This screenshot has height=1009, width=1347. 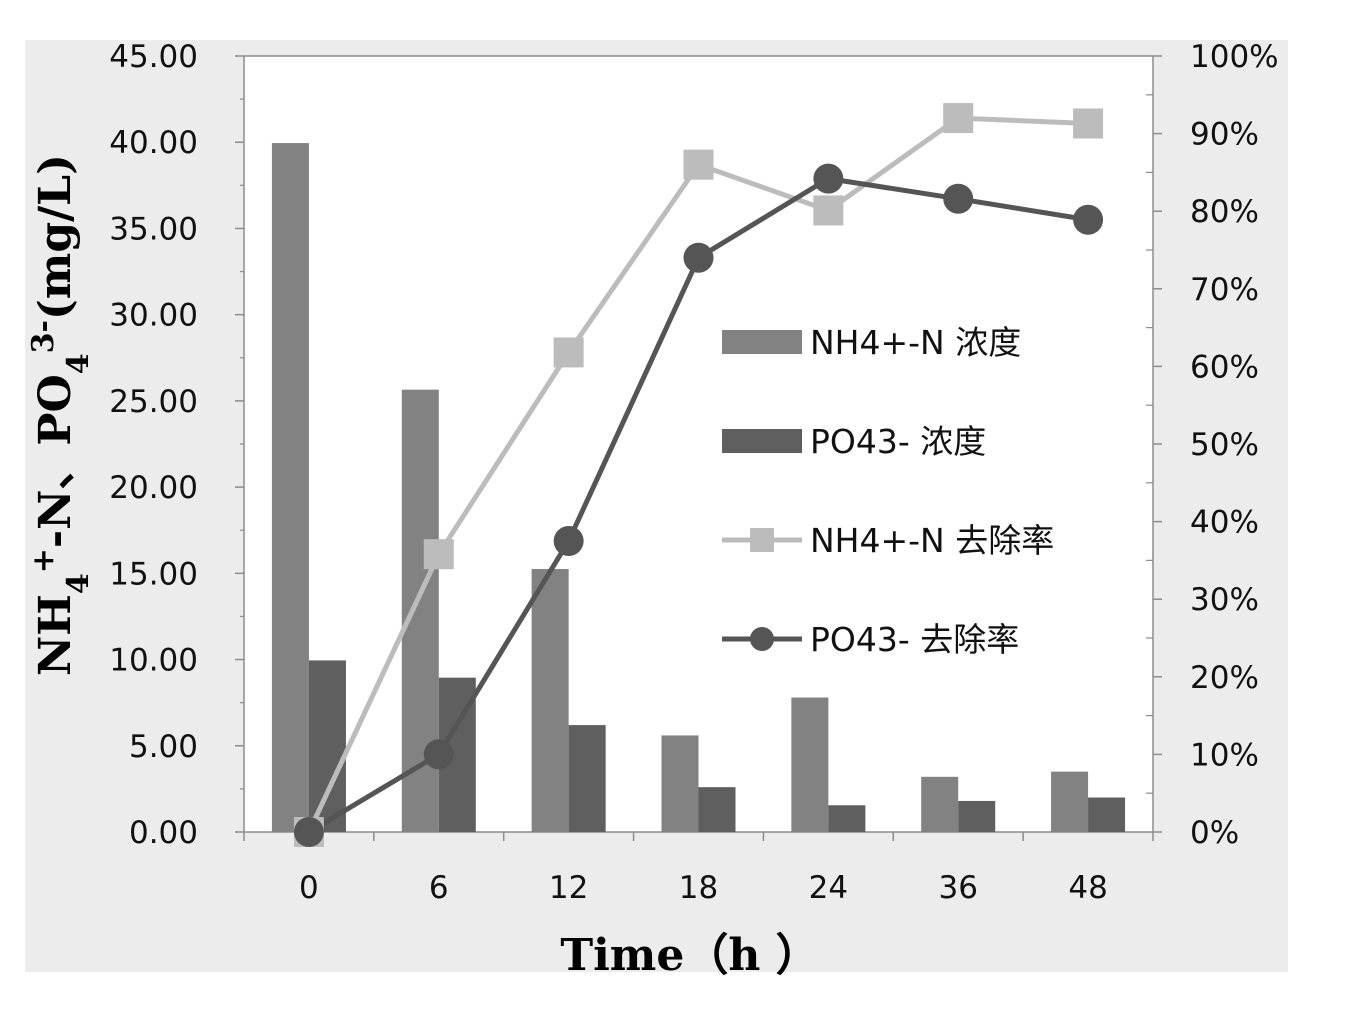 I want to click on x-tick-label: 24, so click(x=828, y=888).